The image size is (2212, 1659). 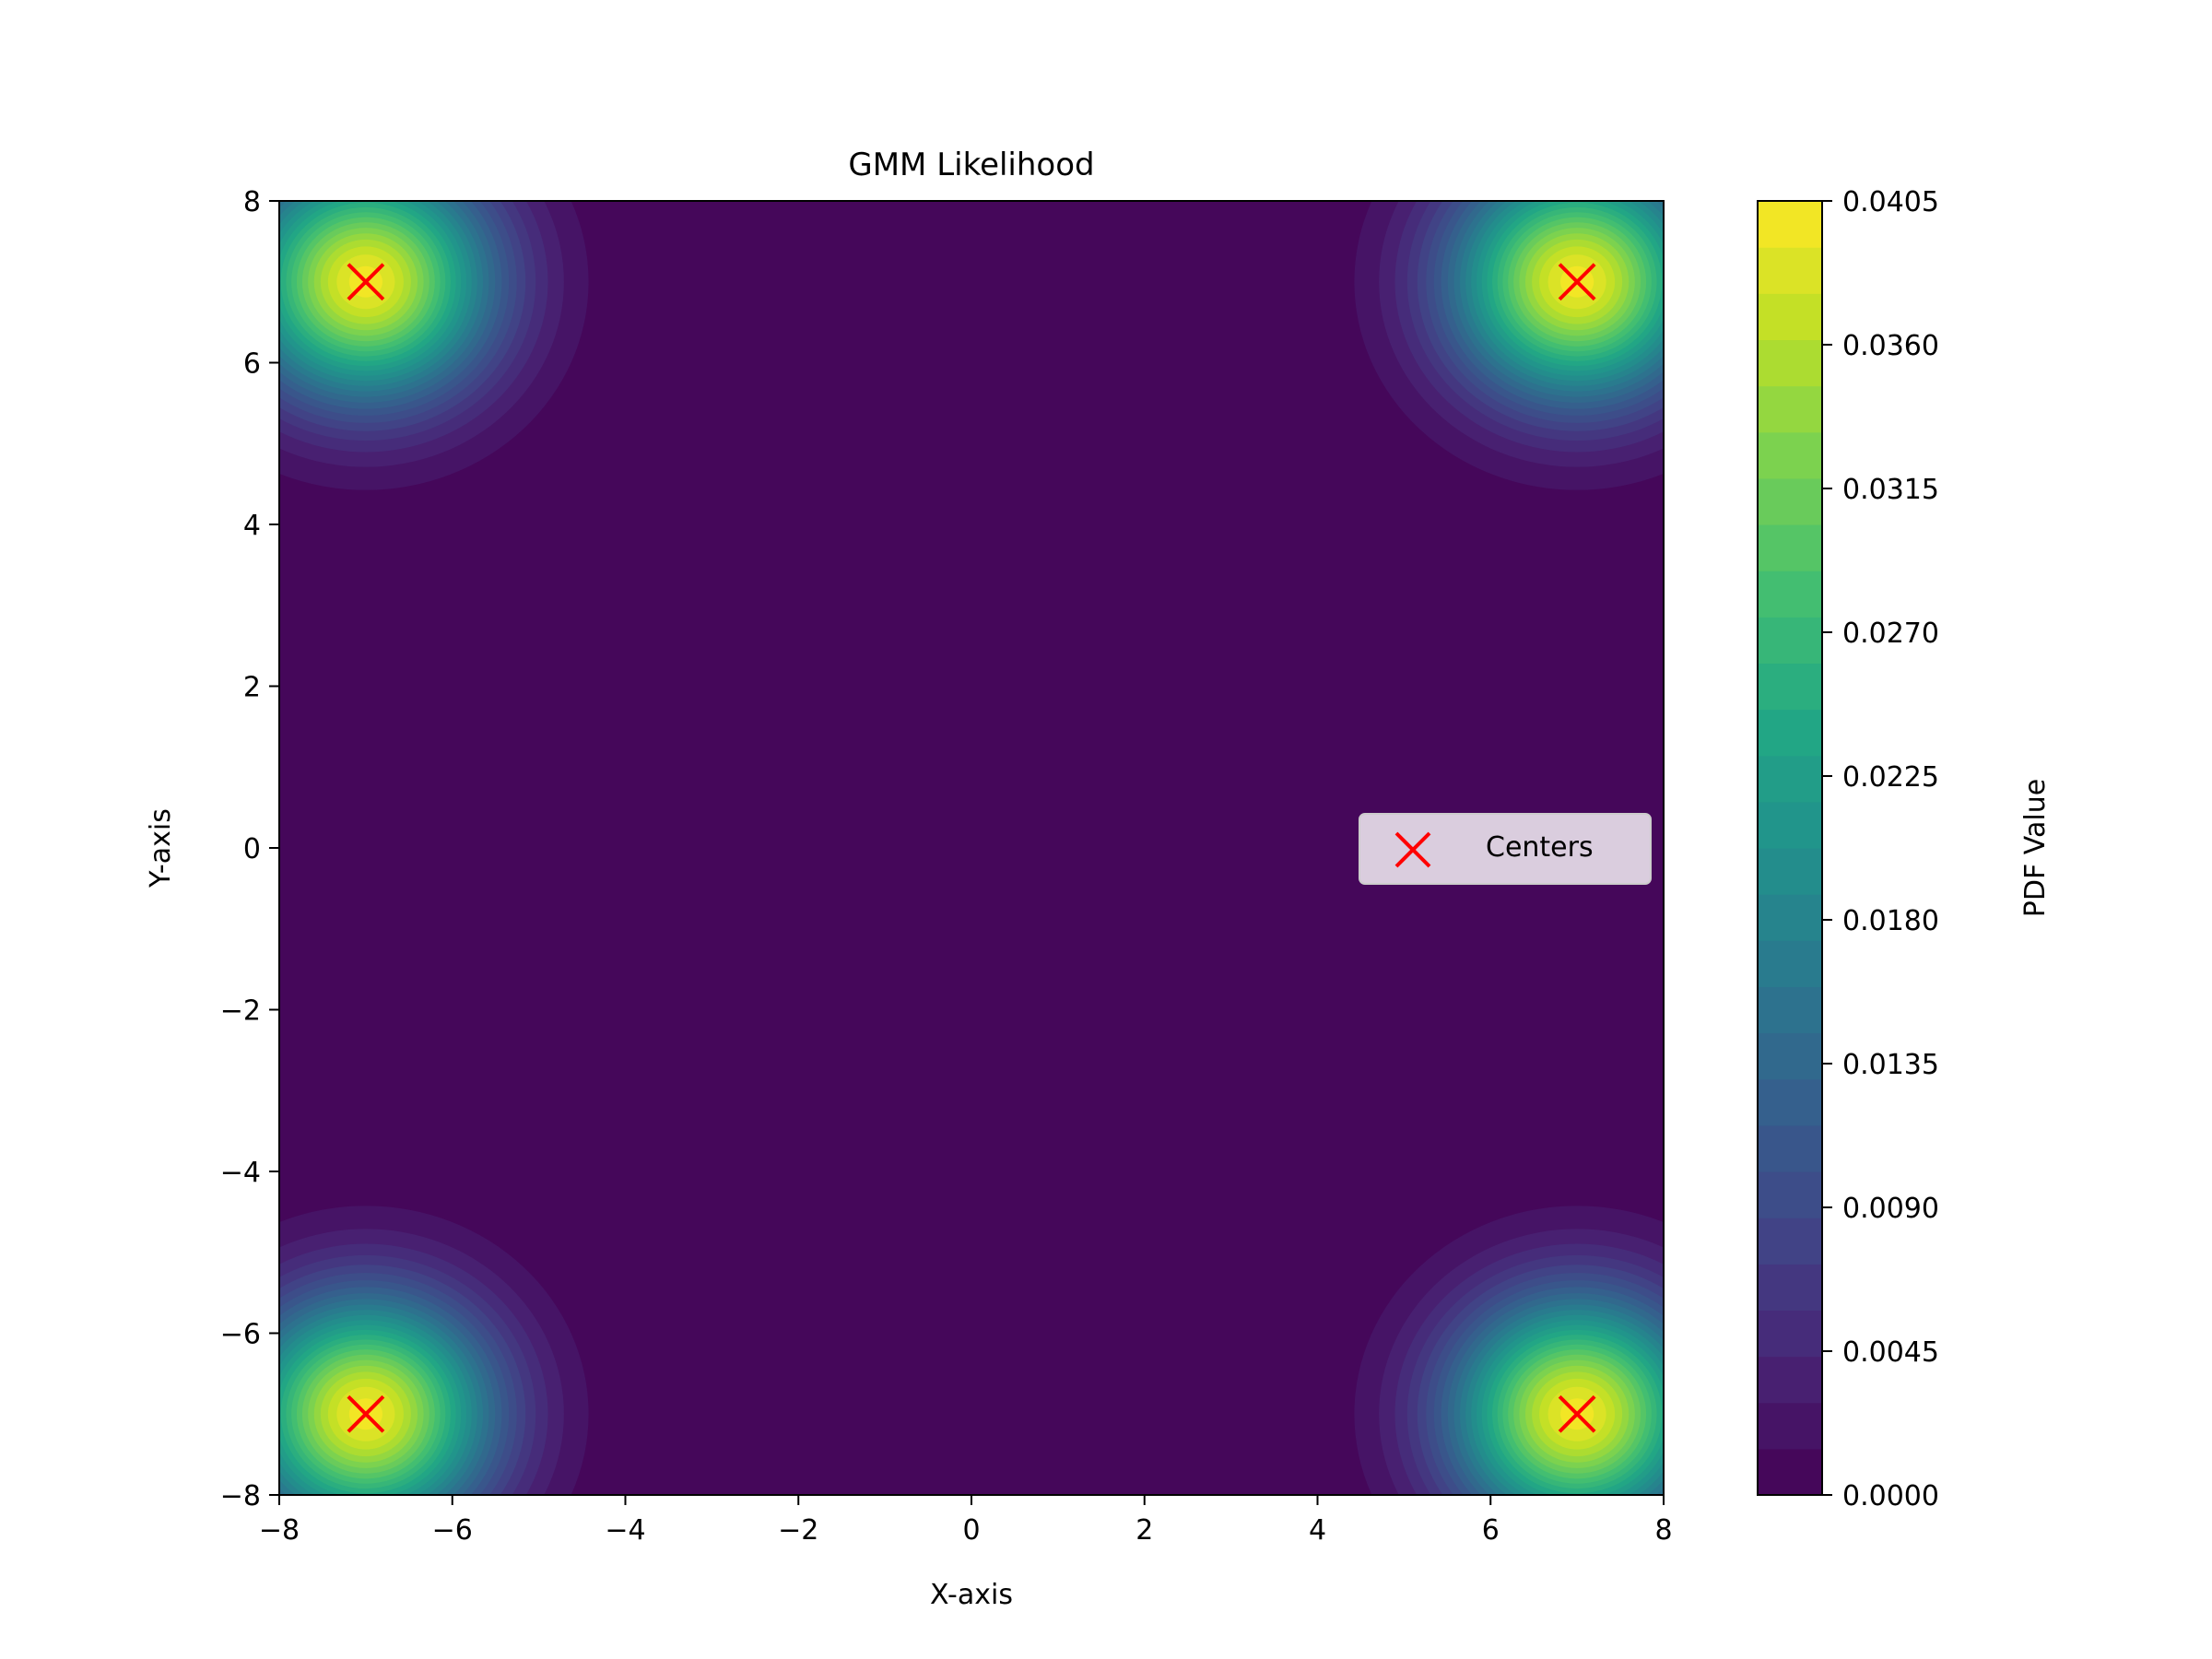 What do you see at coordinates (240, 1173) in the screenshot?
I see `y-tick-label: −4` at bounding box center [240, 1173].